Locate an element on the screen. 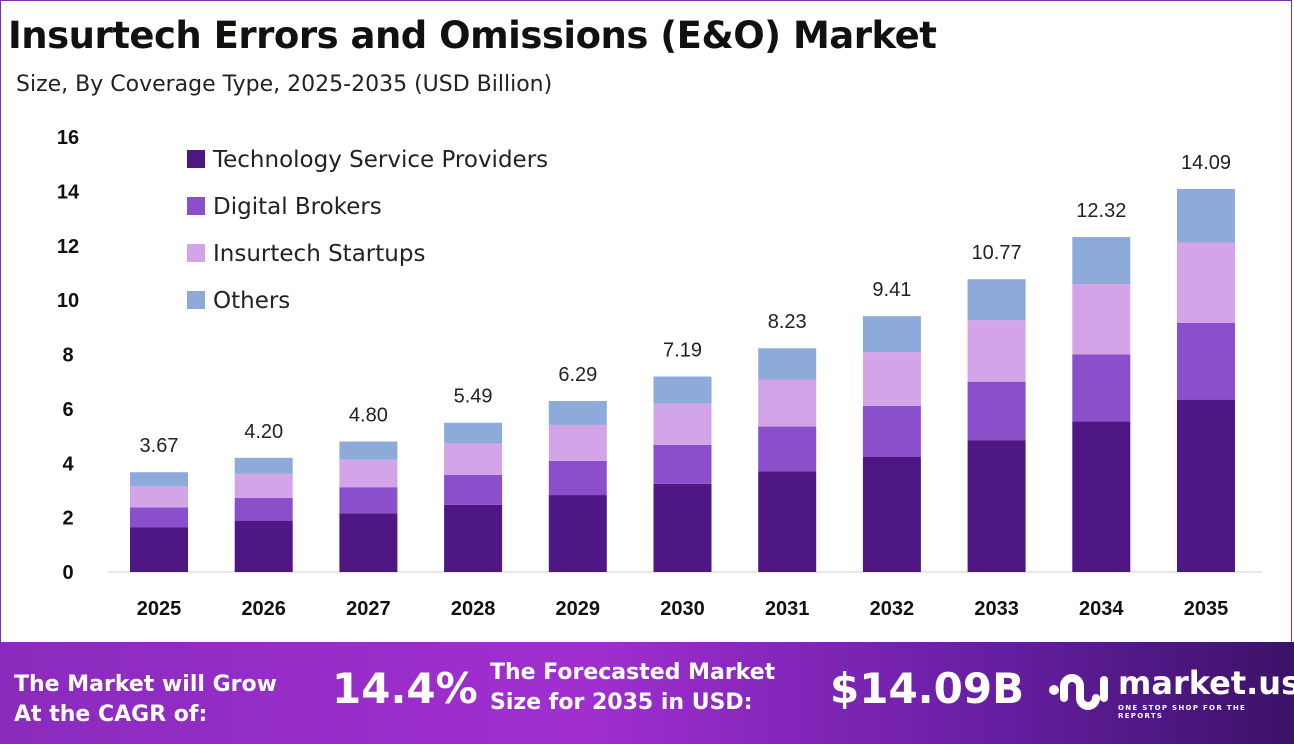  brand-tagline: ONE STOP SHOP FOR THE REPORTS is located at coordinates (1182, 712).